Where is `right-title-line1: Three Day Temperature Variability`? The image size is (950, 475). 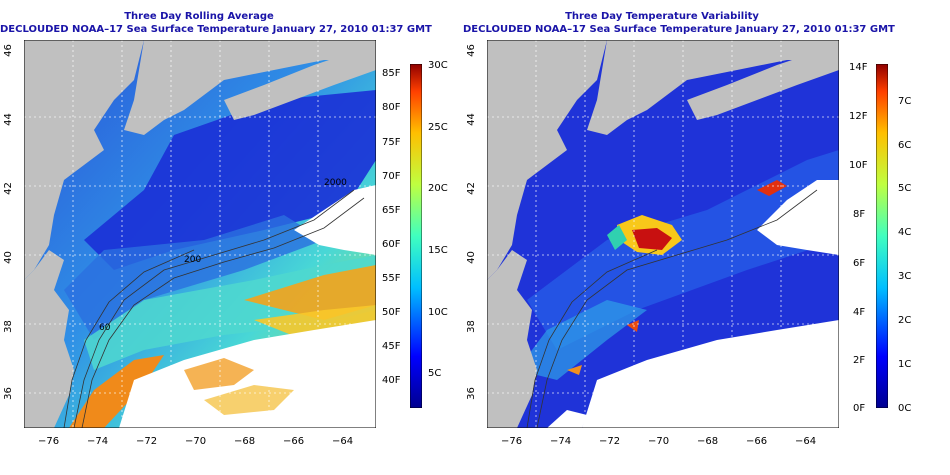 right-title-line1: Three Day Temperature Variability is located at coordinates (662, 16).